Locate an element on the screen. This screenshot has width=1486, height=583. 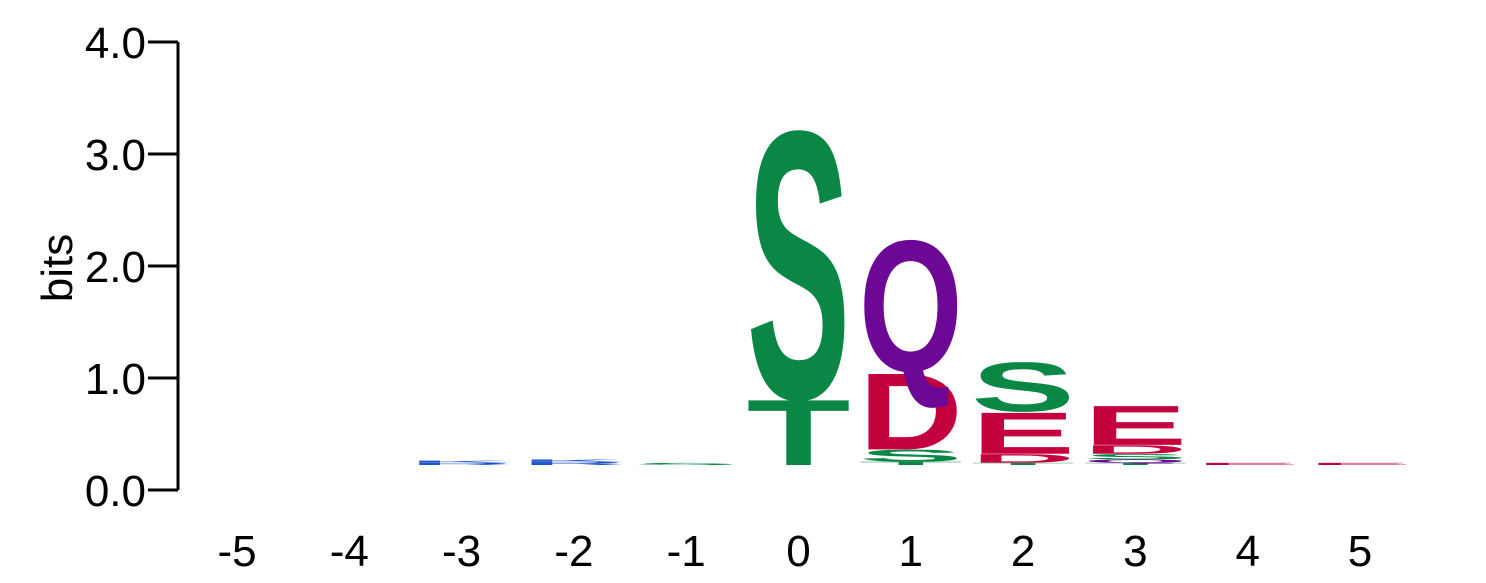
y-tick-label: 4.0 is located at coordinates (115, 43).